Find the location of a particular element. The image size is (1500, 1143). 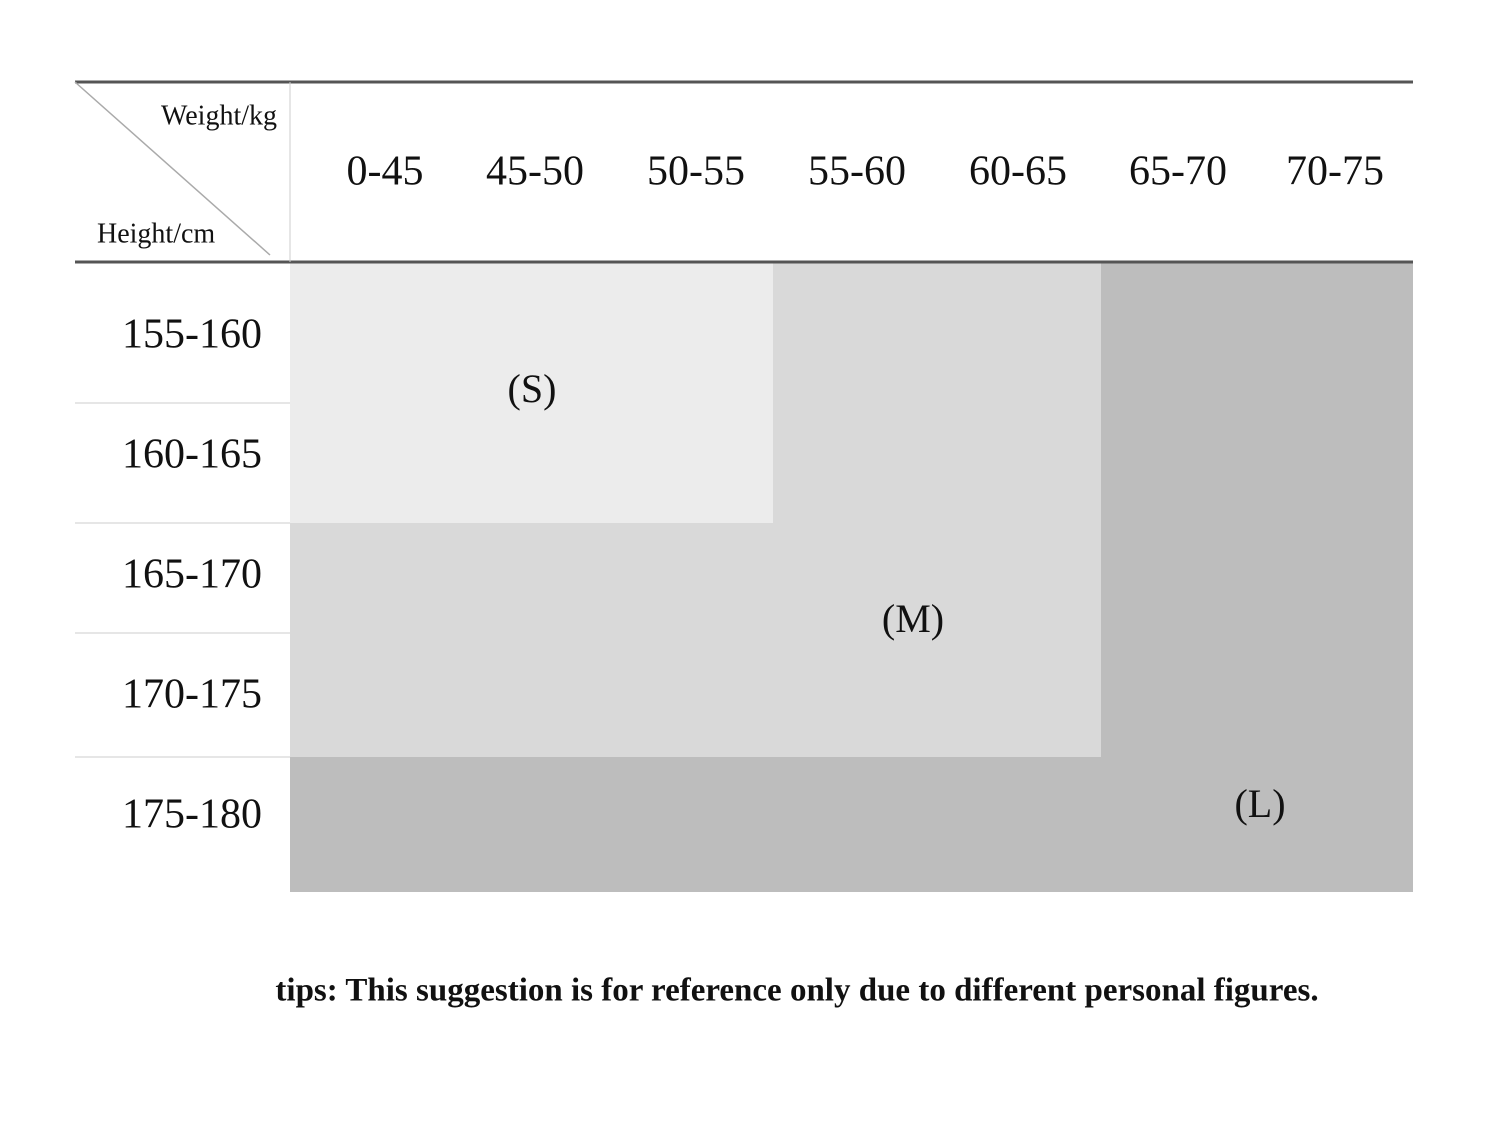

region-label: (S) is located at coordinates (532, 388).